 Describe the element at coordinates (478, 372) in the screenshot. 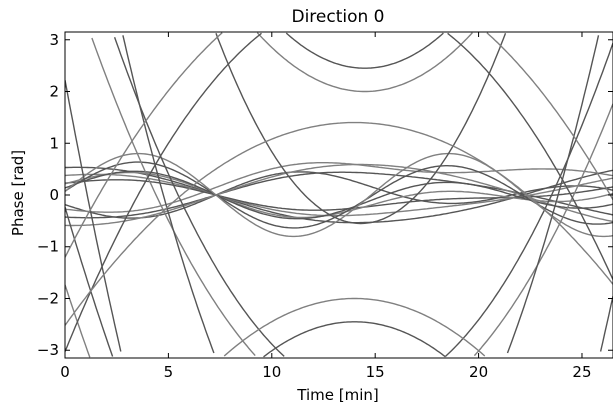

I see `x-tick-label: 20` at that location.